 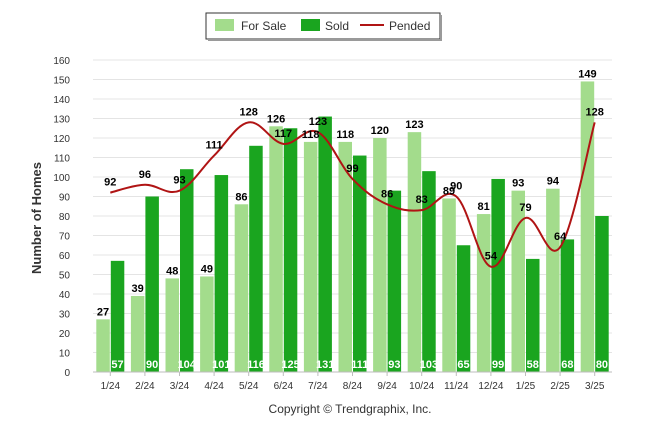 What do you see at coordinates (380, 131) in the screenshot?
I see `data-label-for-sale: 120` at bounding box center [380, 131].